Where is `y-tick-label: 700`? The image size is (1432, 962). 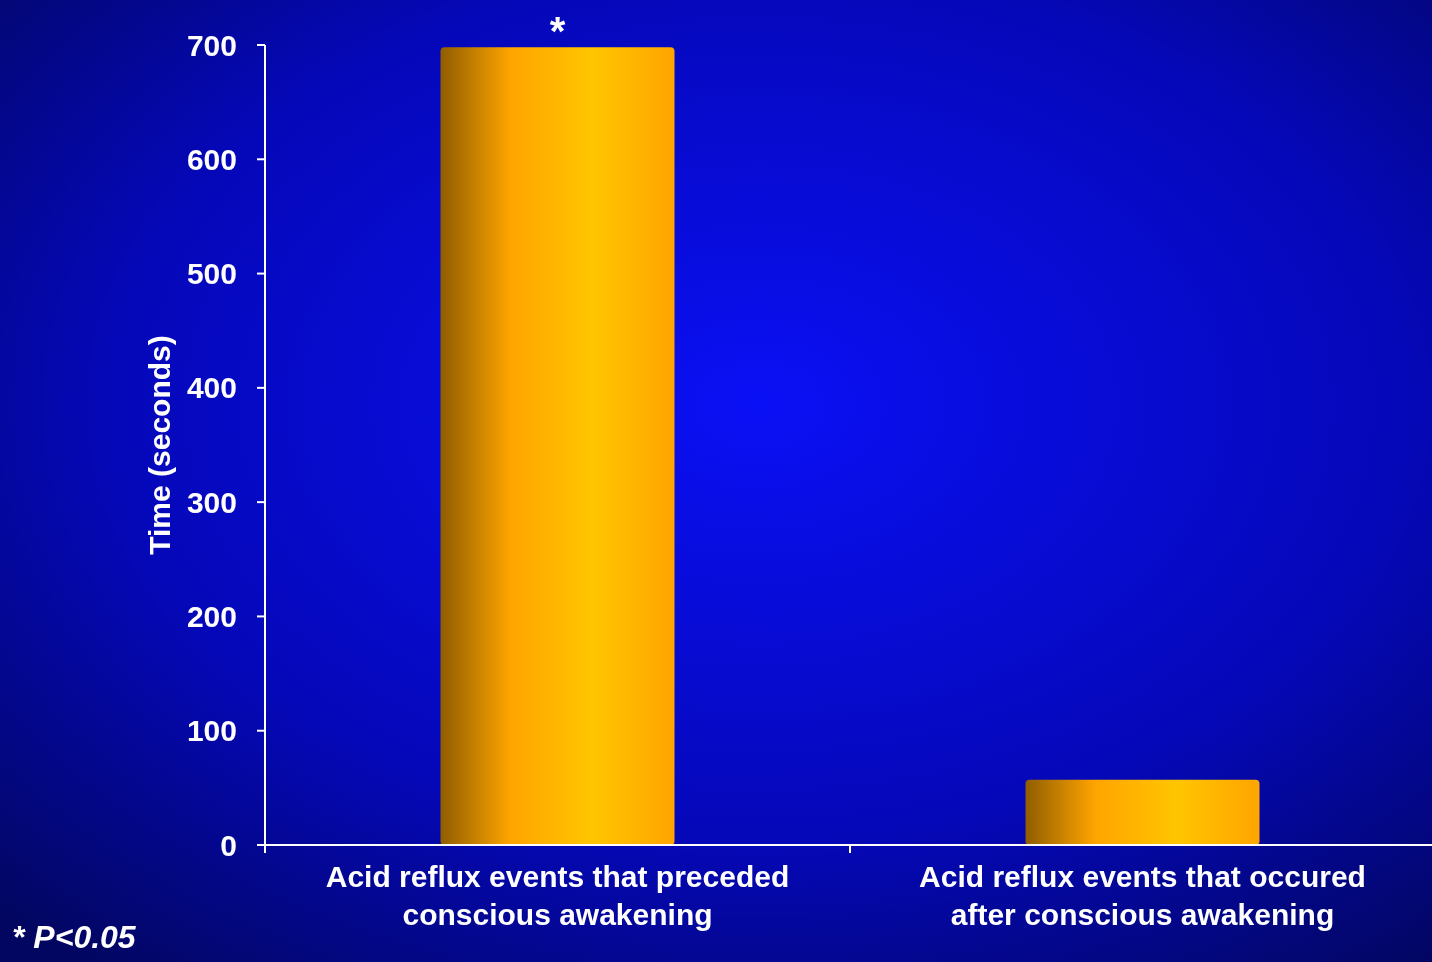 y-tick-label: 700 is located at coordinates (211, 45).